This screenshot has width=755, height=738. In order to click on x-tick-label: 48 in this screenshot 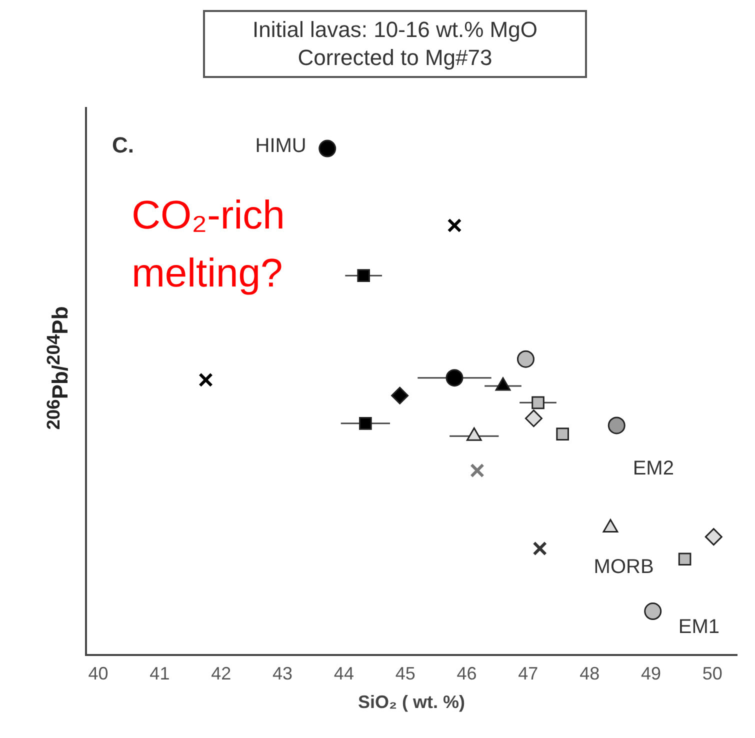, I will do `click(590, 674)`.